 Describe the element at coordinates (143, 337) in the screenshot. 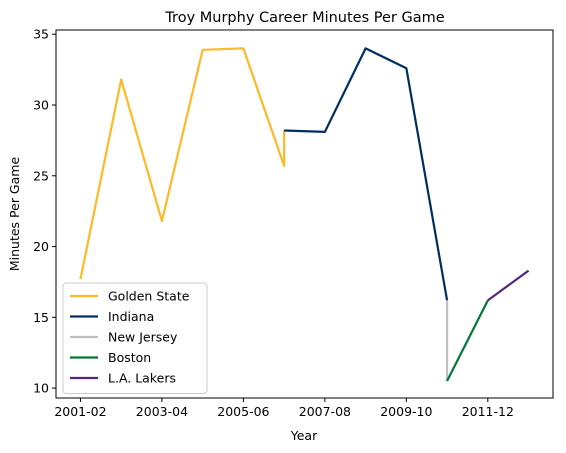

I see `legend-label-new-jersey: New Jersey` at that location.